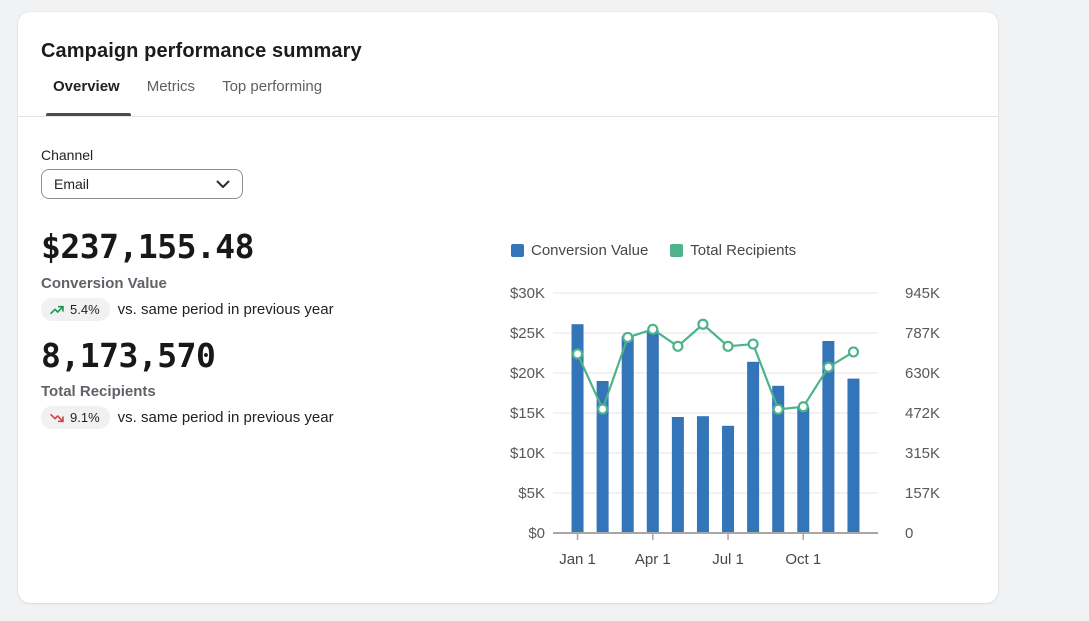 Image resolution: width=1089 pixels, height=621 pixels. I want to click on tab-bar: Overview Metrics Top performing, so click(187, 93).